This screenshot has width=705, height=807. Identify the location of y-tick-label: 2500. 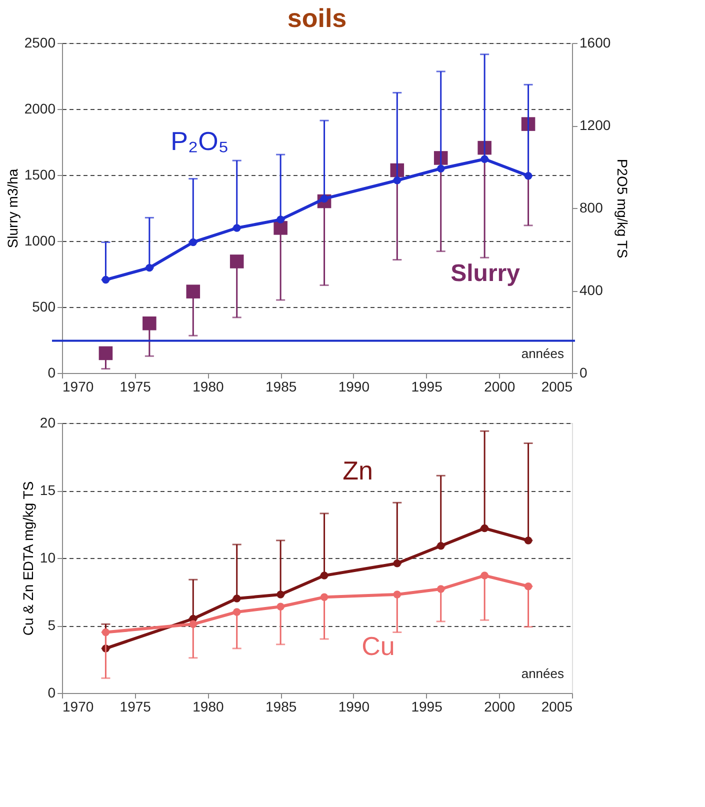
(40, 42).